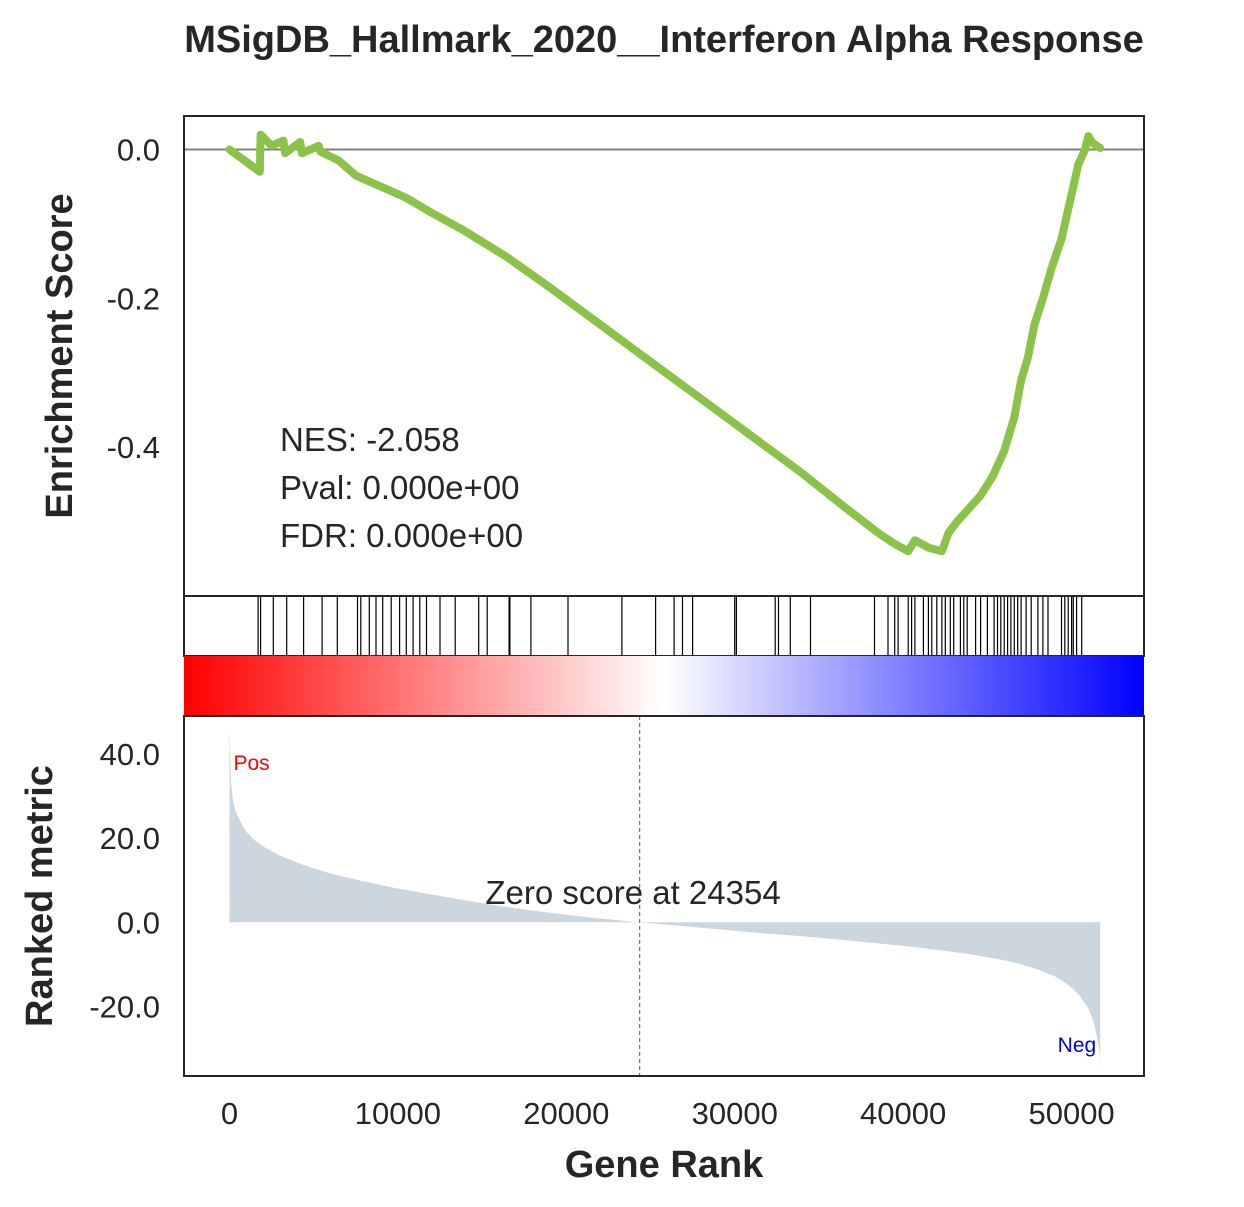 Image resolution: width=1244 pixels, height=1207 pixels. Describe the element at coordinates (138, 922) in the screenshot. I see `metric-y-tick-label: 0.0` at that location.